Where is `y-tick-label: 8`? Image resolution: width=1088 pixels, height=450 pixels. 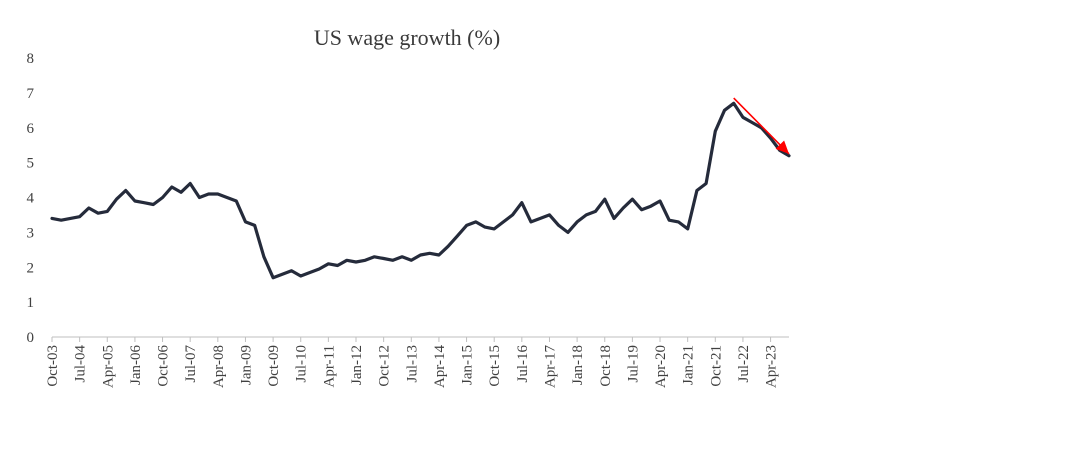 y-tick-label: 8 is located at coordinates (31, 59).